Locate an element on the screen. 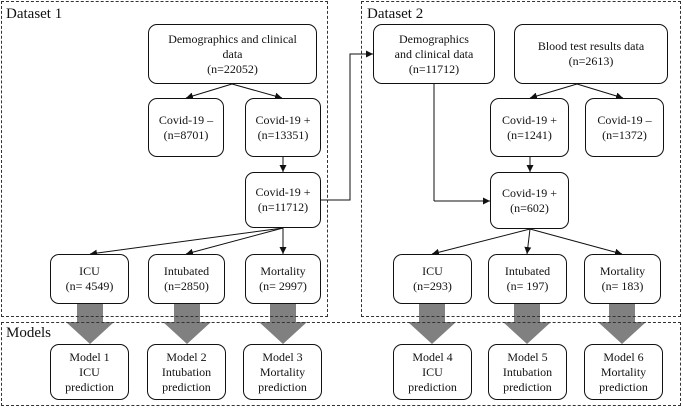 The image size is (683, 408). d1-demographics-text: Demographics and clinical data (n=22052) is located at coordinates (232, 53).